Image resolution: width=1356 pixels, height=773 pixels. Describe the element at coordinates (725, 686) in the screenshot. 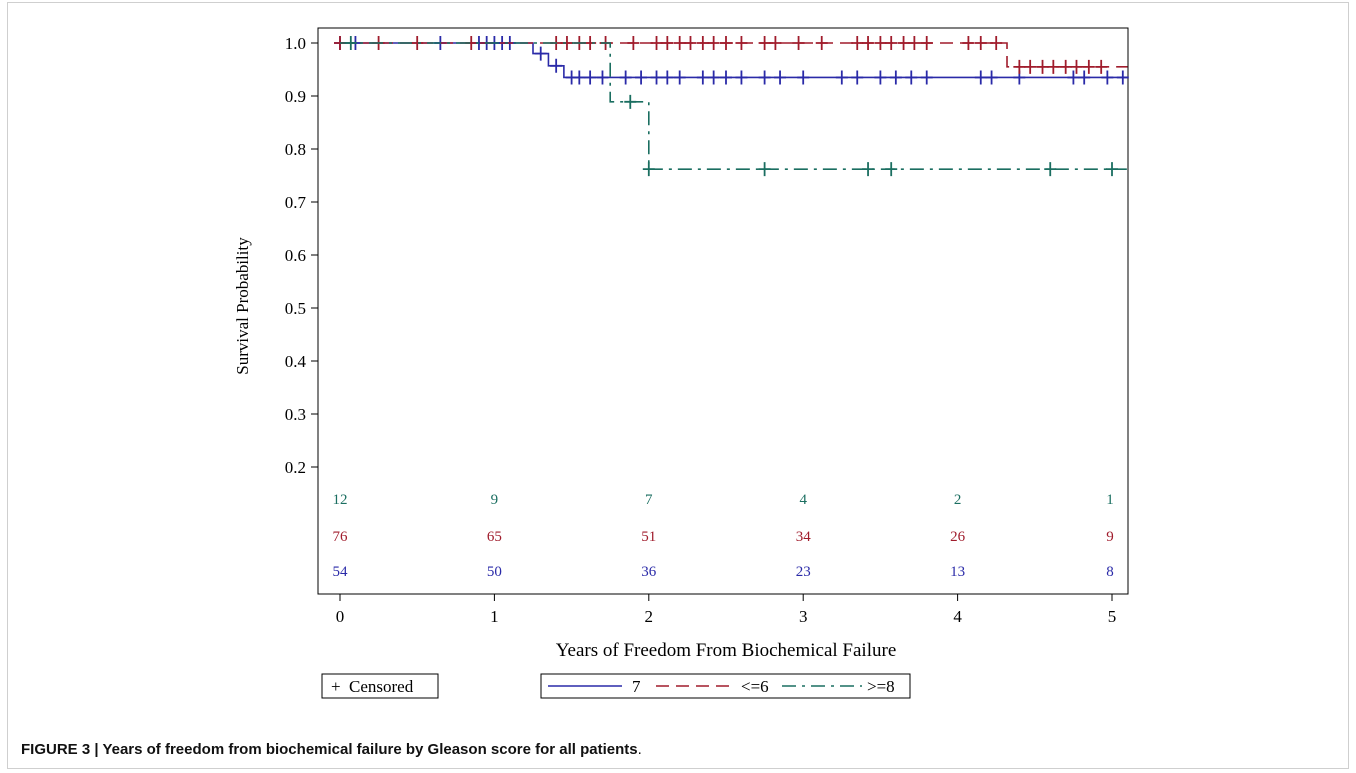

I see `series-legend: 7 <=6 >=8` at that location.